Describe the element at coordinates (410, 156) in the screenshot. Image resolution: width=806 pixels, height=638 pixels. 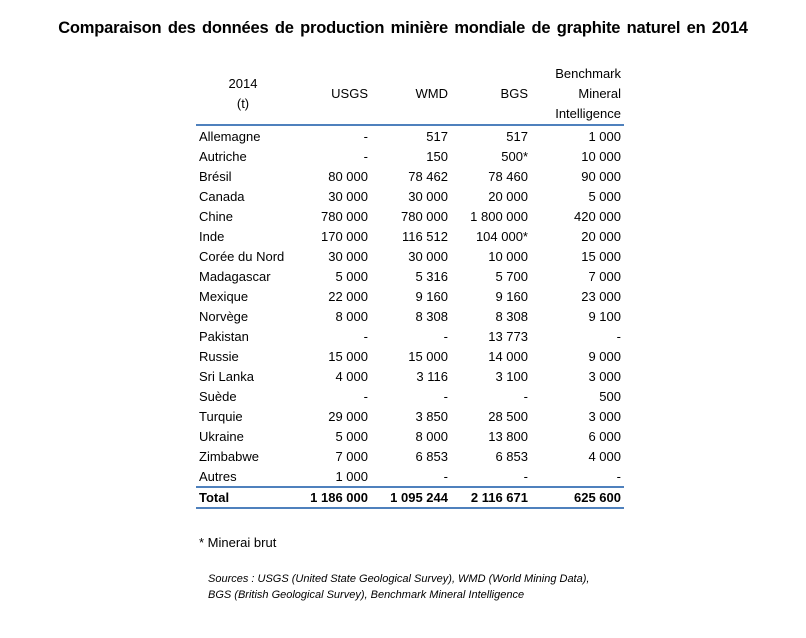
I see `table-row: Autriche - 150 500* 10 000` at that location.